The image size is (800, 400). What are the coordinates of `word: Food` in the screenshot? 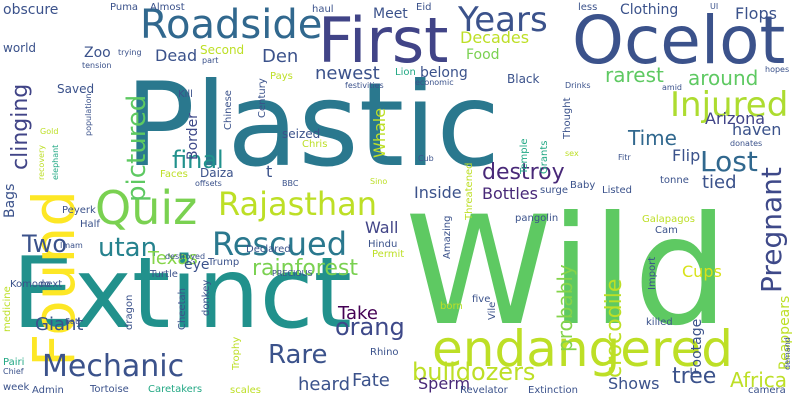 It's located at (483, 55).